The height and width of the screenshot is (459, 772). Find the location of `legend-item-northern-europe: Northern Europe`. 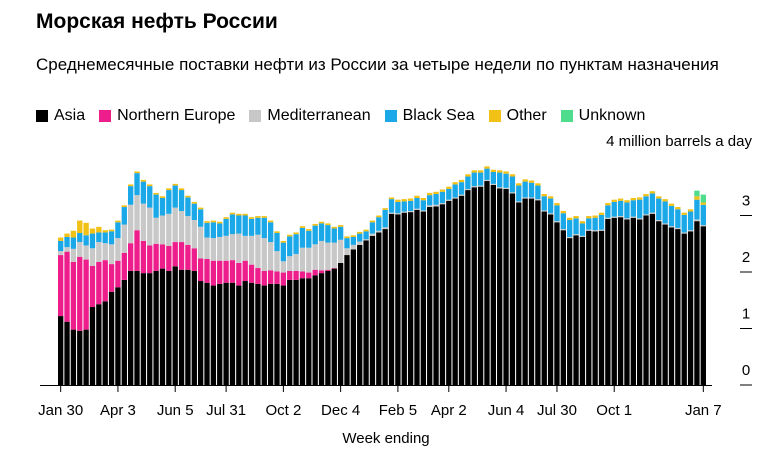

legend-item-northern-europe: Northern Europe is located at coordinates (167, 116).